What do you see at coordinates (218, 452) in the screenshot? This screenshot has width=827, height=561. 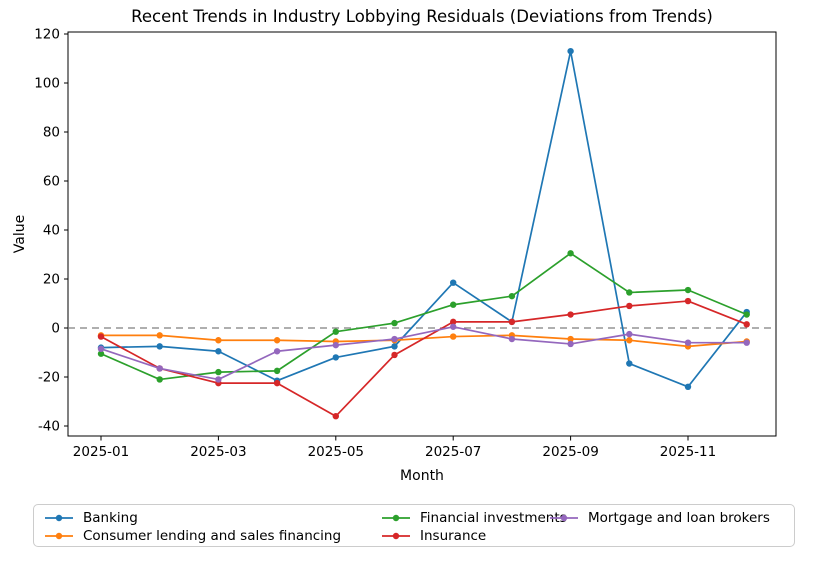 I see `x-tick-label: 2025-03` at bounding box center [218, 452].